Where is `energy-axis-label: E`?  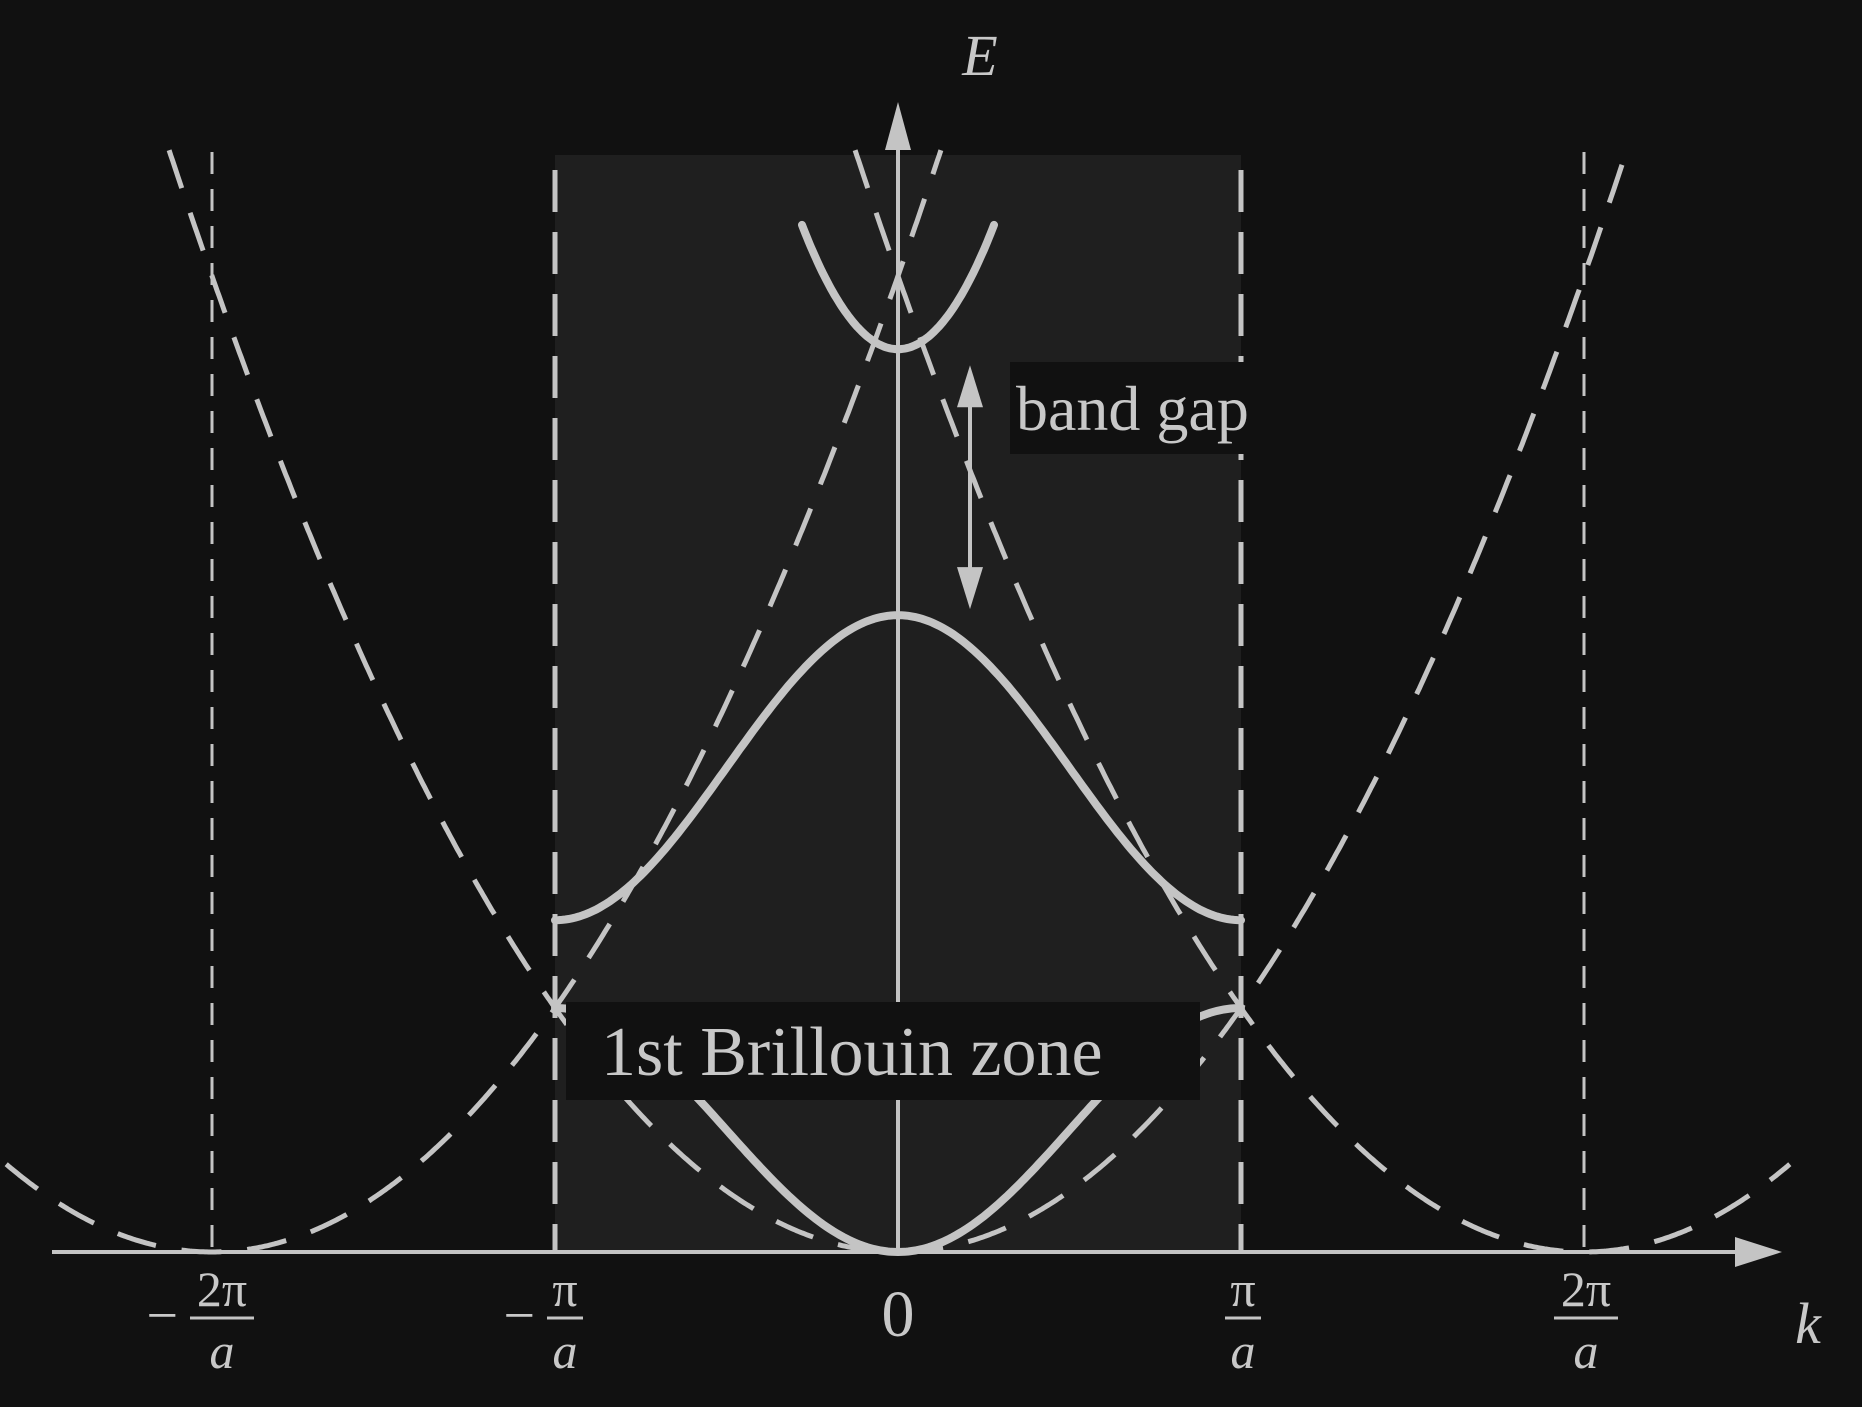
energy-axis-label: E is located at coordinates (979, 55).